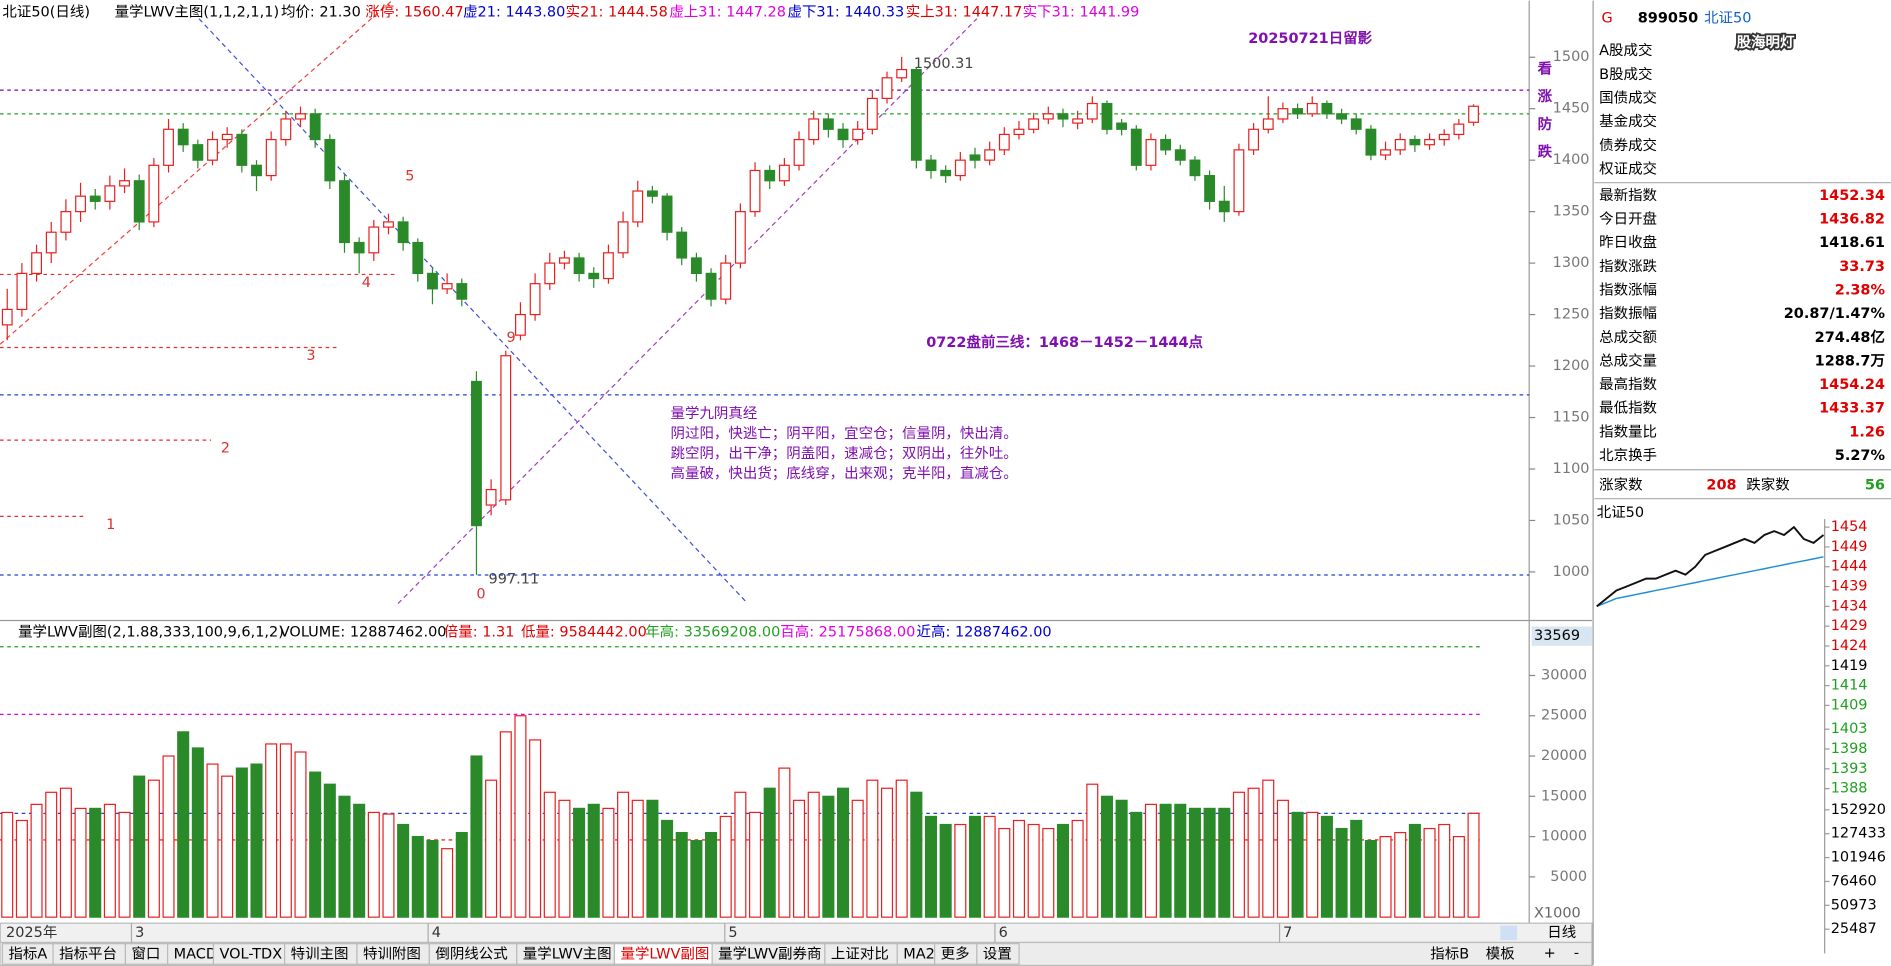  What do you see at coordinates (320, 954) in the screenshot?
I see `tab-label: 特训主图` at bounding box center [320, 954].